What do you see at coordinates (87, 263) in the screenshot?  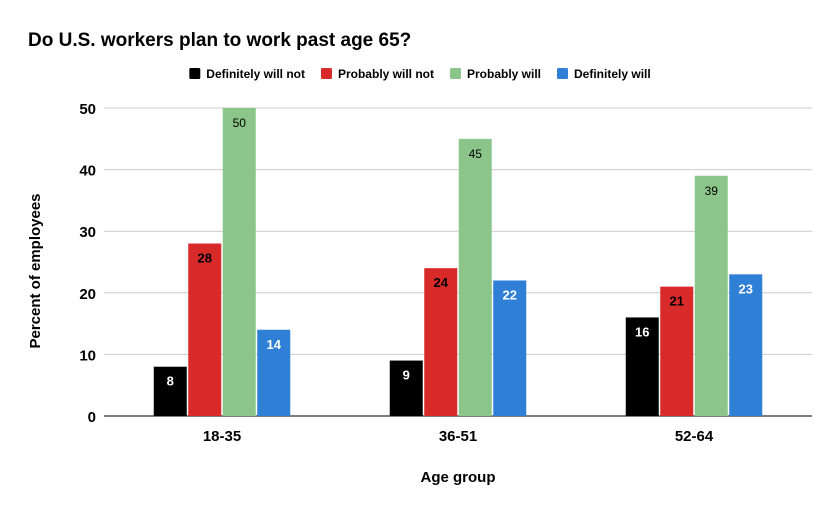 I see `y-axis-ticks: 0 10 20 30 40 50` at bounding box center [87, 263].